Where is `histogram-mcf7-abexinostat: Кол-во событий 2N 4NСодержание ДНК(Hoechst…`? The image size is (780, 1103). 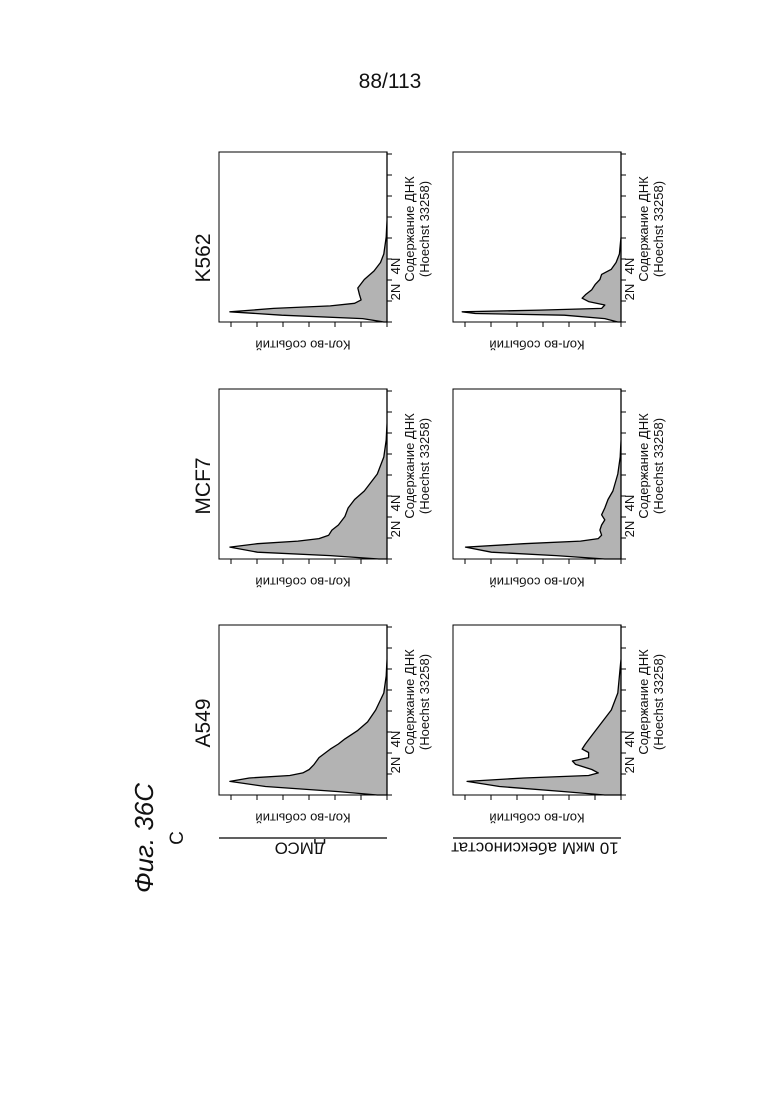 histogram-mcf7-abexinostat: Кол-во событий 2N 4NСодержание ДНК(Hoechst… is located at coordinates (559, 489).